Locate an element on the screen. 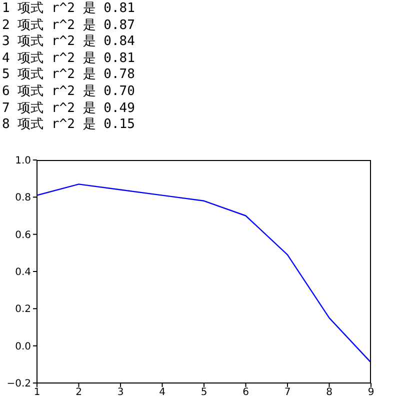 This screenshot has width=409, height=410. y-tick-label: 0.0 is located at coordinates (23, 346).